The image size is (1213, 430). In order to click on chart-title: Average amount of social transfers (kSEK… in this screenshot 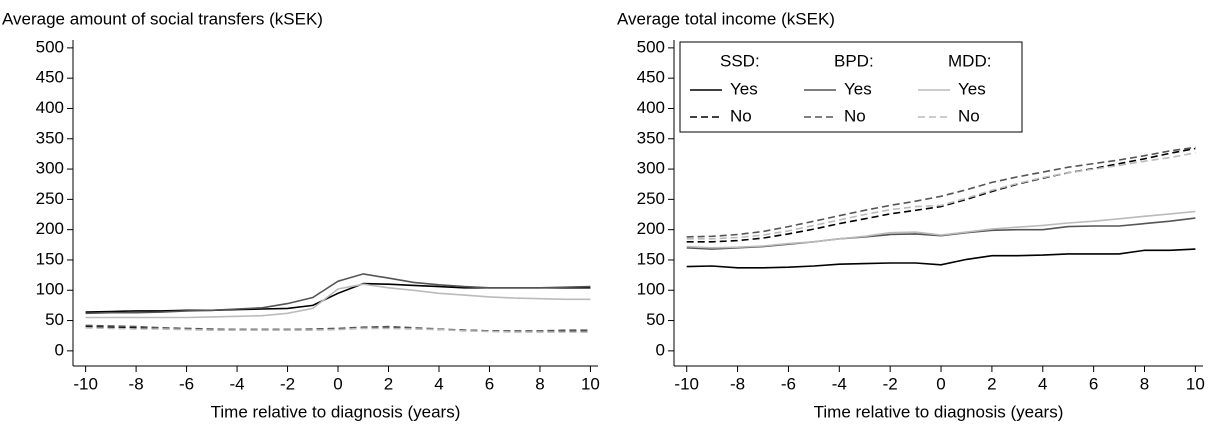, I will do `click(162, 18)`.